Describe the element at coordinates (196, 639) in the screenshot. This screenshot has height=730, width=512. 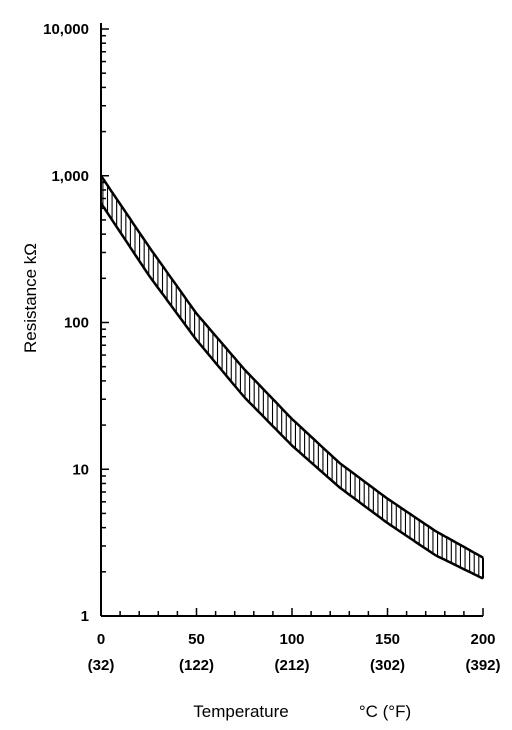
I see `x-tick-label: 50` at that location.